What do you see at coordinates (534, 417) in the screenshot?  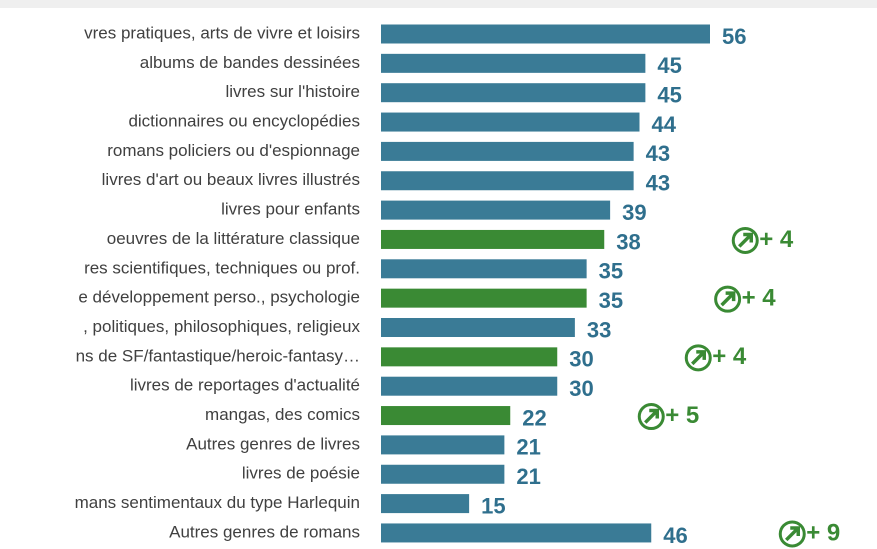 I see `value-label: 22` at bounding box center [534, 417].